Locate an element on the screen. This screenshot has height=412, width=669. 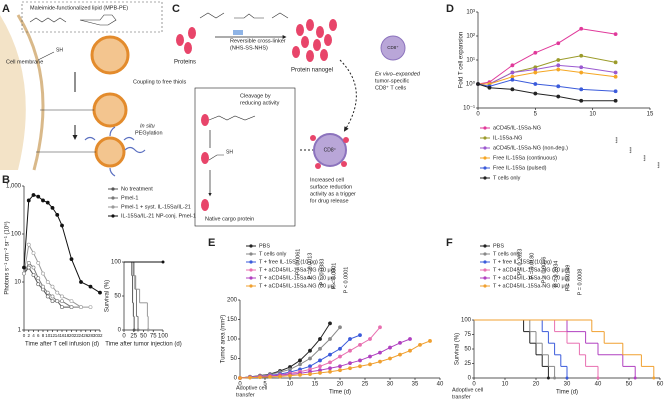
membrane-edge is located at coordinates (30, 92).